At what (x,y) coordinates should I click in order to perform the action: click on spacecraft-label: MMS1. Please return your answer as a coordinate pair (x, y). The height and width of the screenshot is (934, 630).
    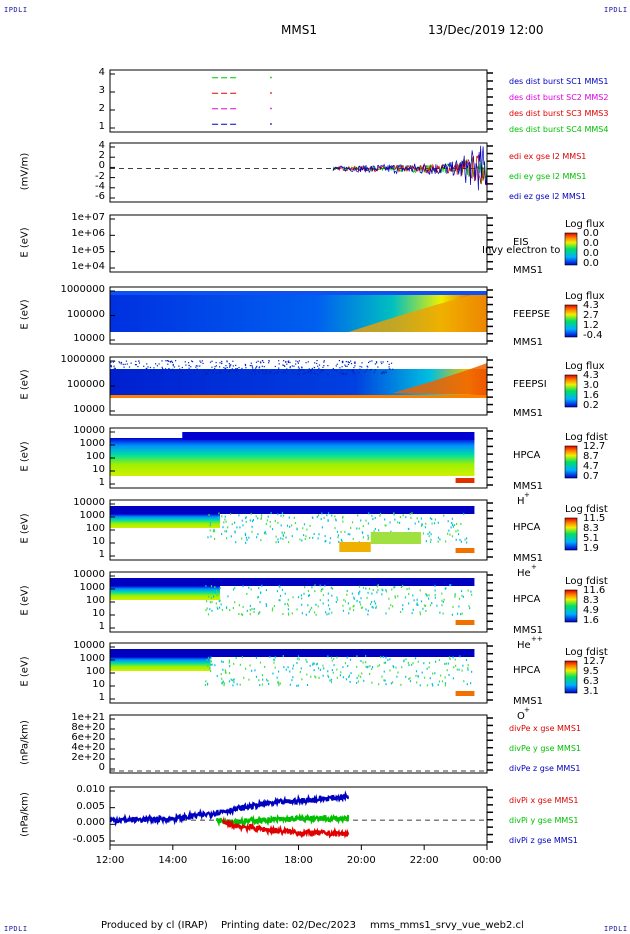
    Looking at the image, I should click on (528, 630).